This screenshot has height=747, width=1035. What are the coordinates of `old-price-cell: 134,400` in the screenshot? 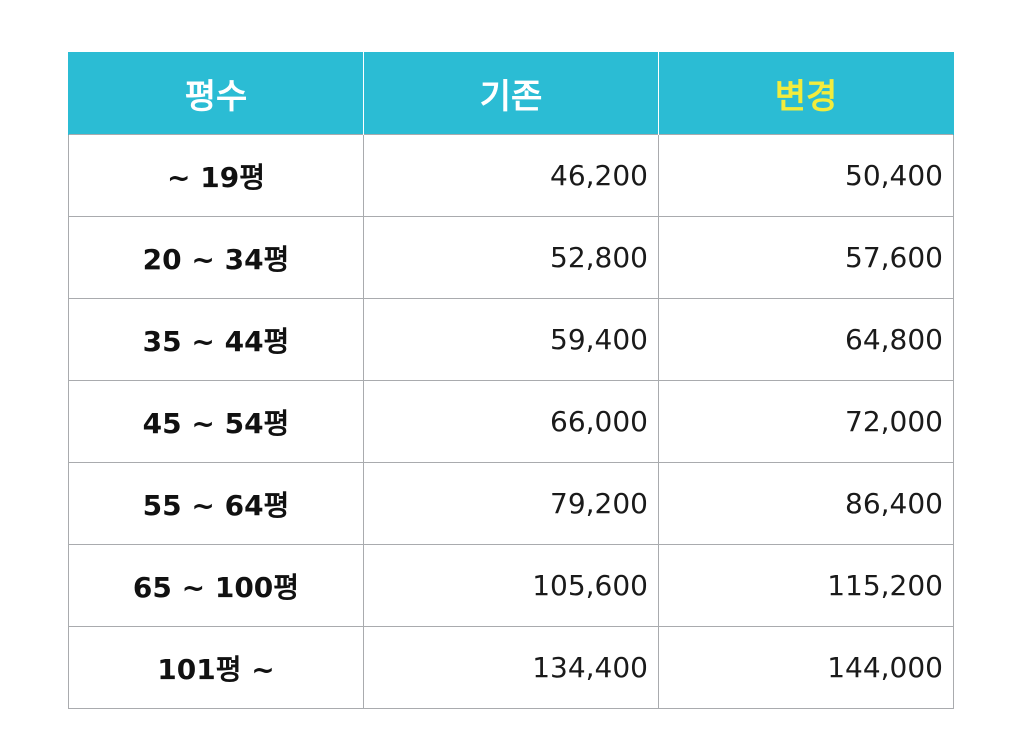 It's located at (511, 667).